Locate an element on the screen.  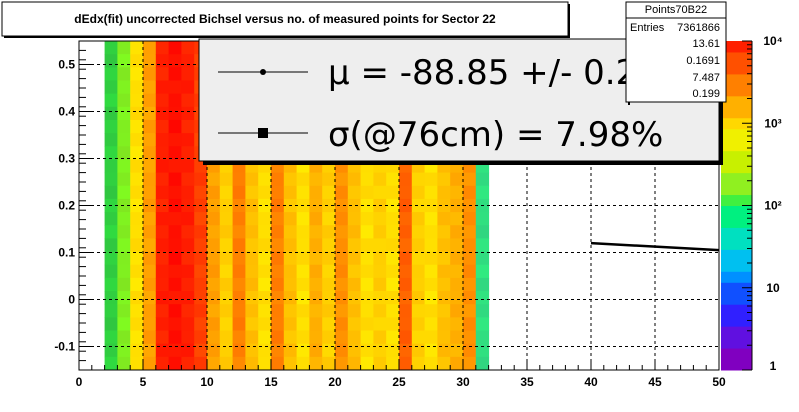
stats-value-3: 7.487 is located at coordinates (706, 78).